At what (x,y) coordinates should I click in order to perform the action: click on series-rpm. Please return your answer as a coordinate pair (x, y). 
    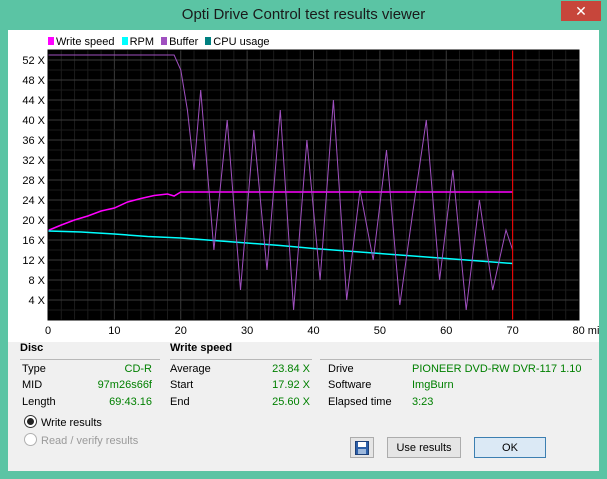
    Looking at the image, I should click on (280, 247).